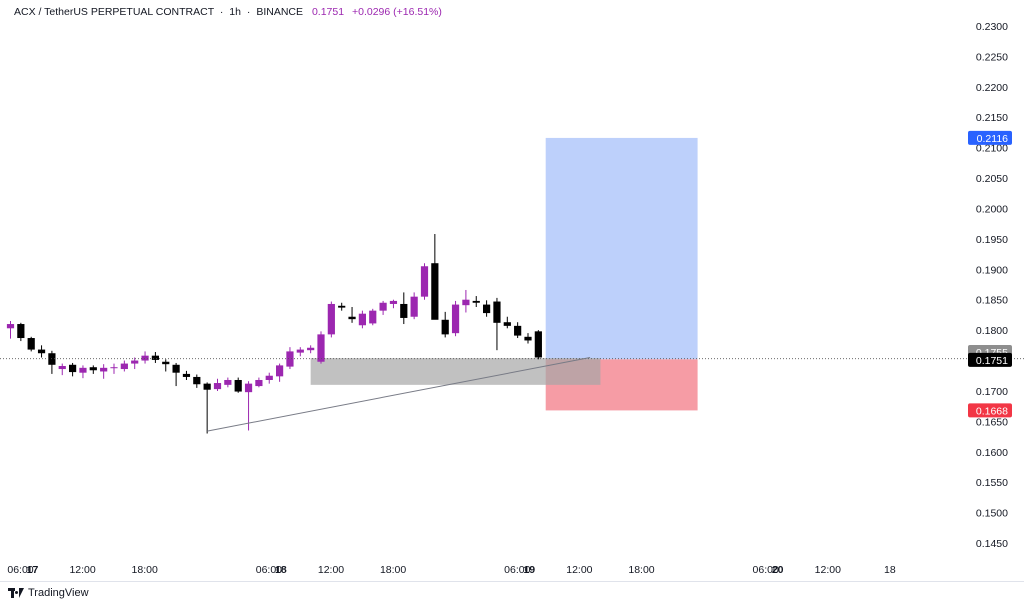 The height and width of the screenshot is (609, 1024). Describe the element at coordinates (114, 12) in the screenshot. I see `symbol-name: ACX / TetherUS PERPETUAL CONTRACT` at that location.